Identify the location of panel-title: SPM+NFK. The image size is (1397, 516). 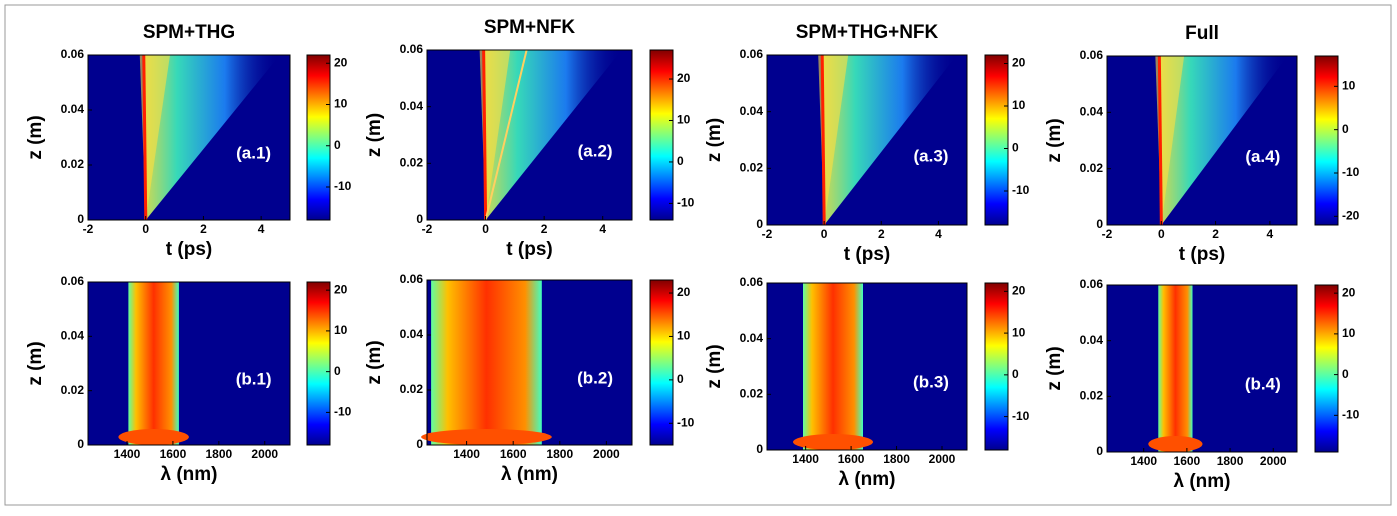
(530, 27).